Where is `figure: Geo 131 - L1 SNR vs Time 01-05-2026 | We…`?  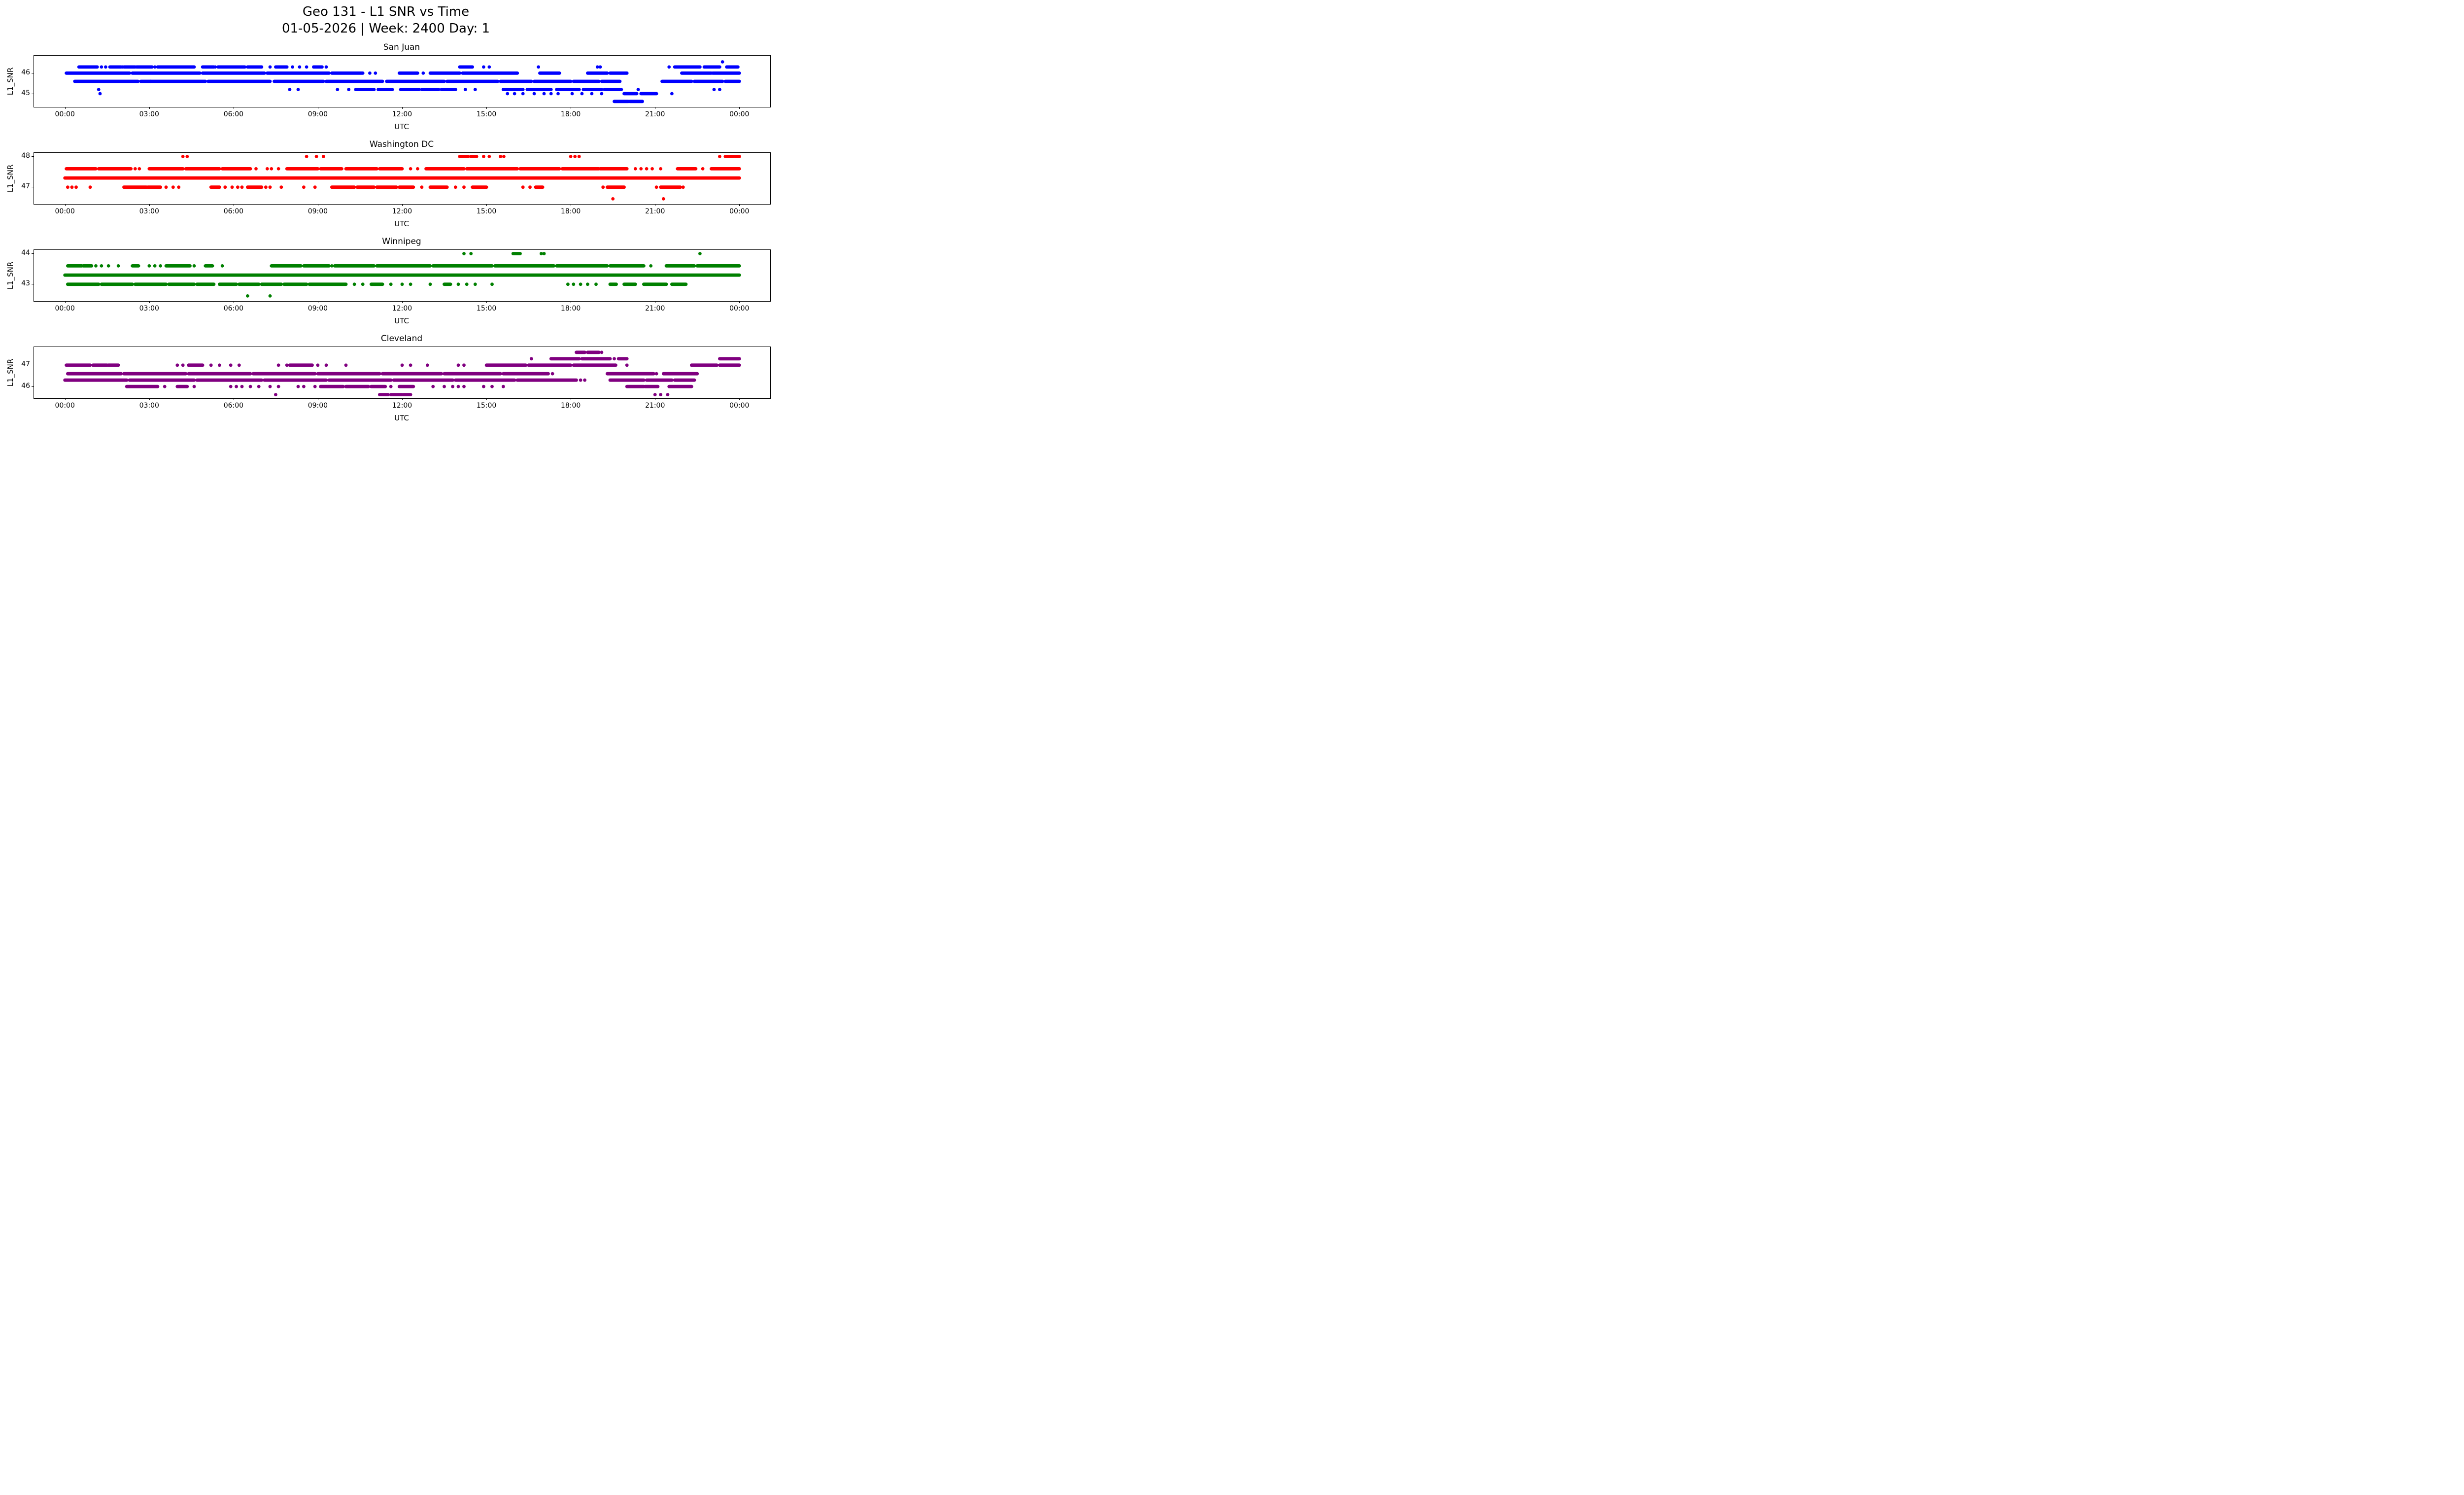
figure: Geo 131 - L1 SNR vs Time 01-05-2026 | We… is located at coordinates (386, 211).